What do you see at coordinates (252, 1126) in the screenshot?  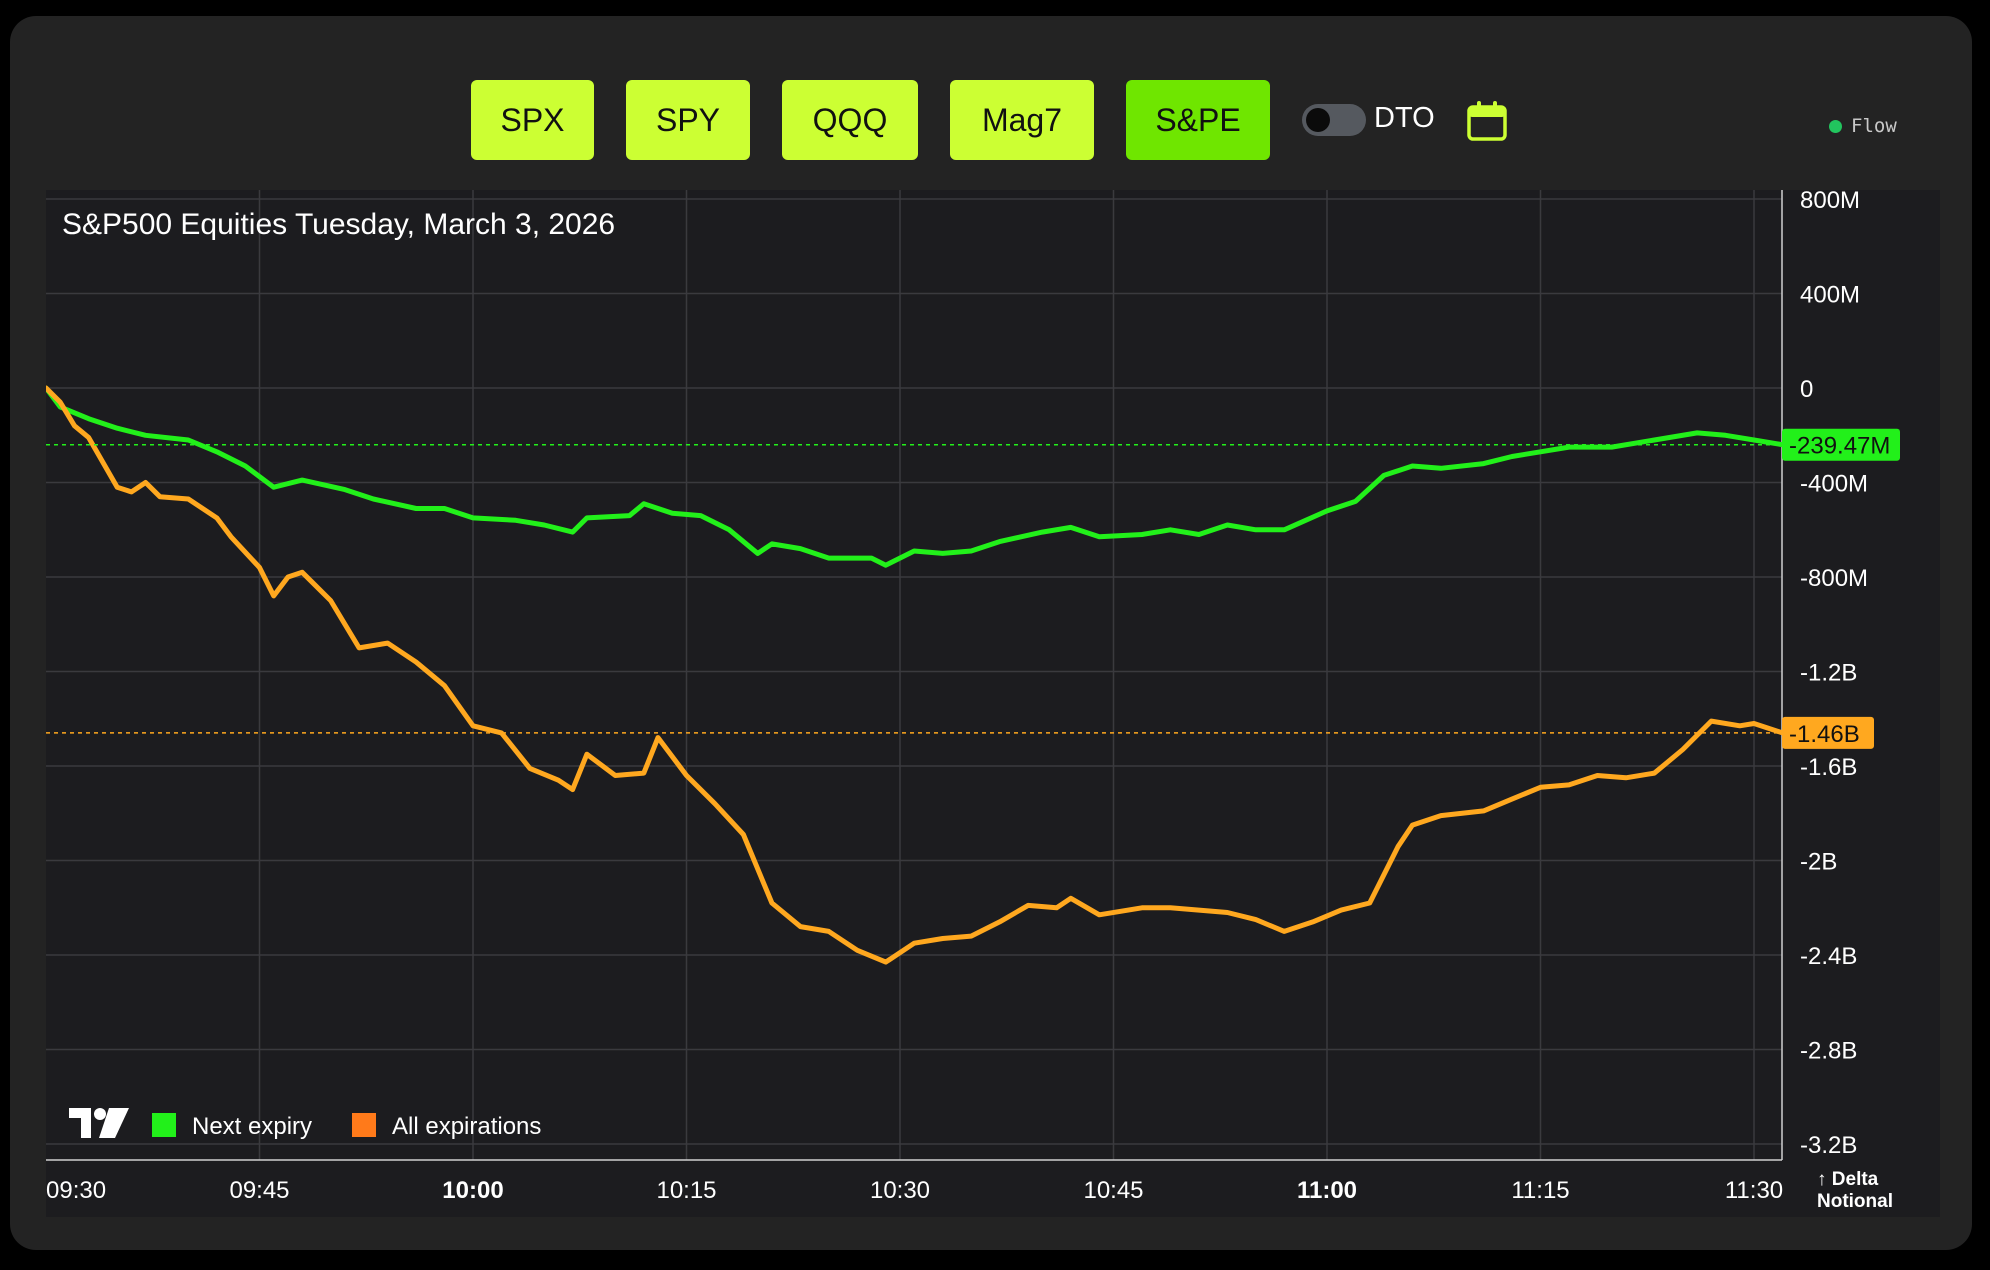 I see `legend-label: Next expiry` at bounding box center [252, 1126].